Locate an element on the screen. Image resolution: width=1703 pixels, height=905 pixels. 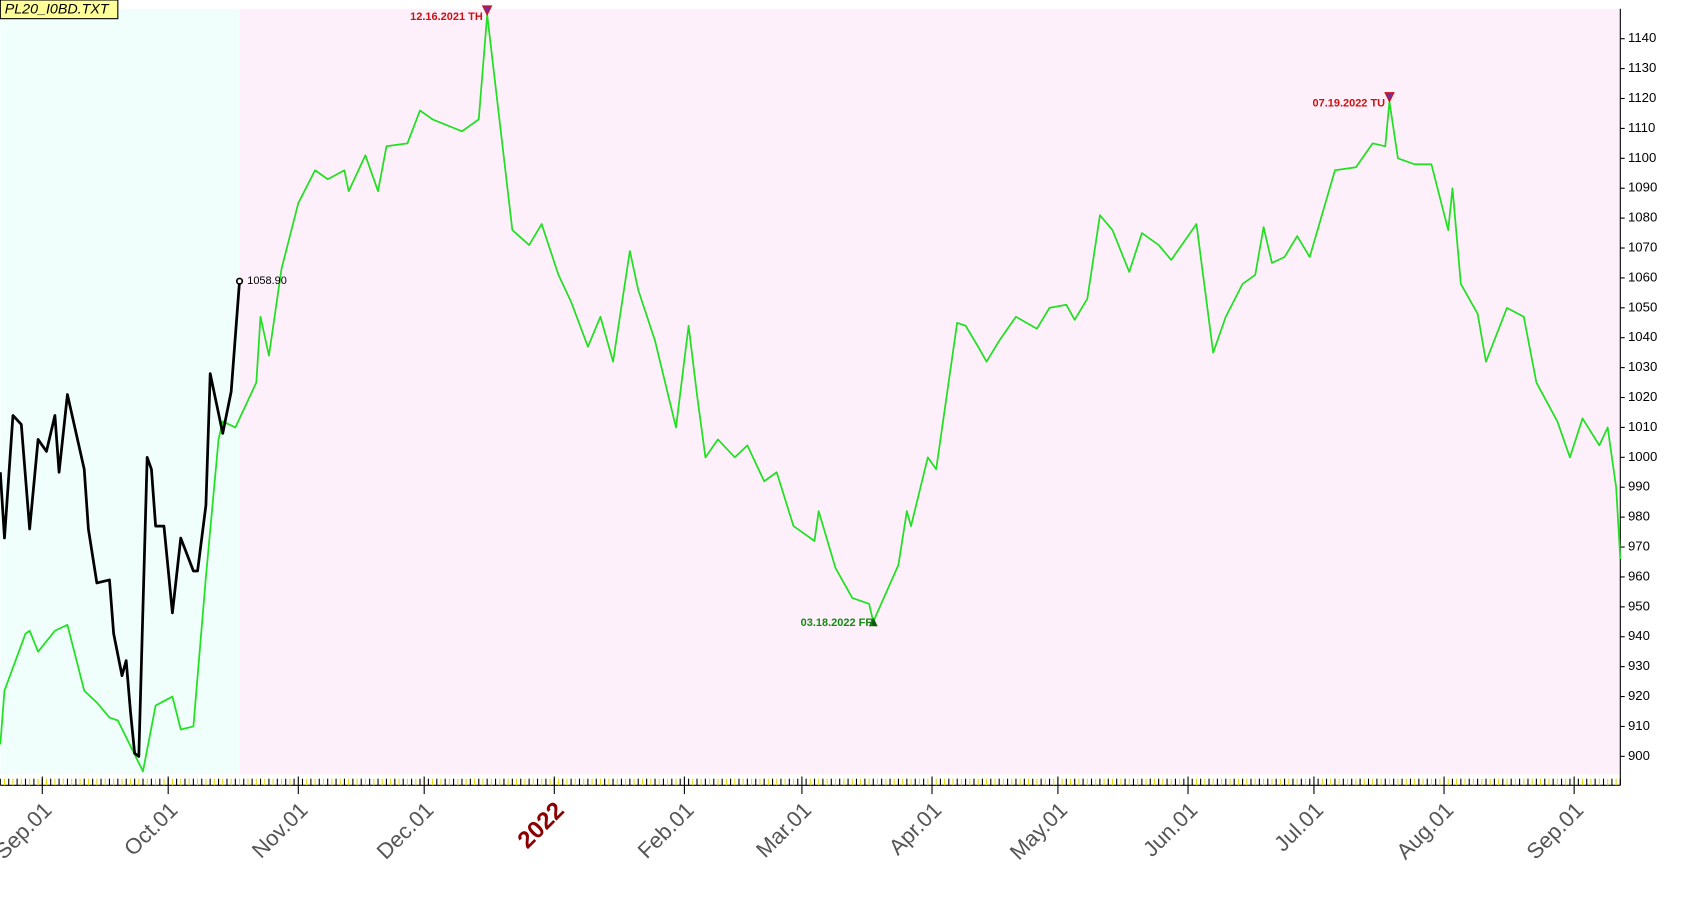
y-tick-label: 1040 is located at coordinates (1642, 336).